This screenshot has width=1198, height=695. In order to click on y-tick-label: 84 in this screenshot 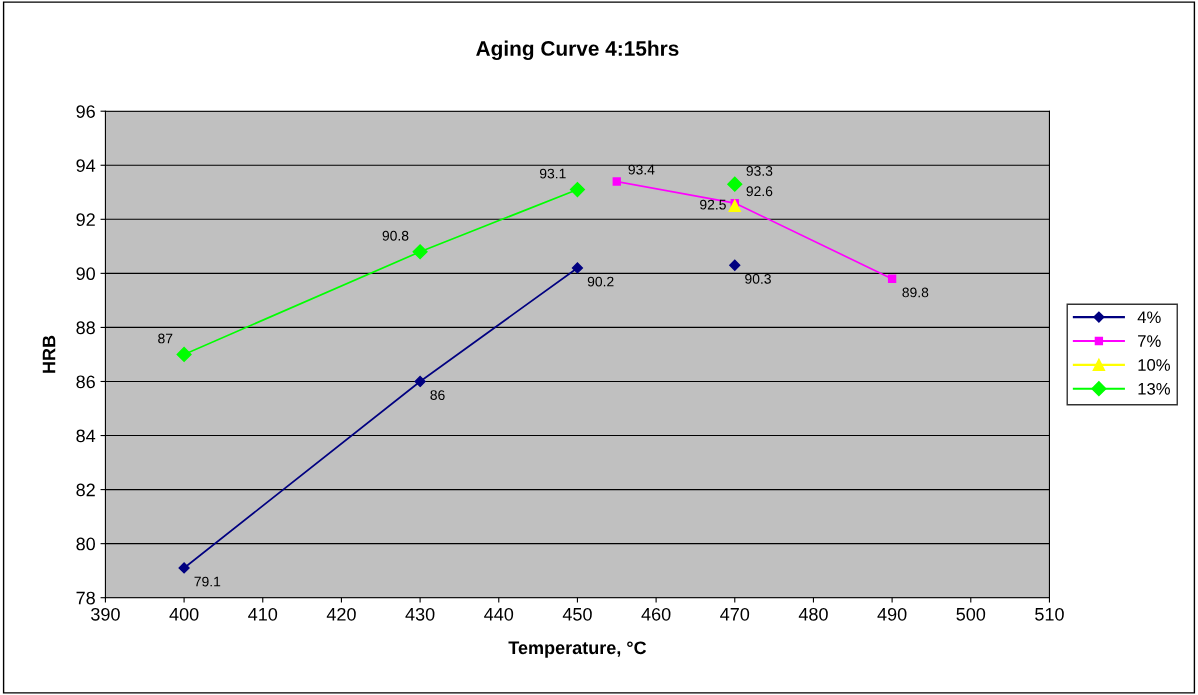, I will do `click(86, 436)`.